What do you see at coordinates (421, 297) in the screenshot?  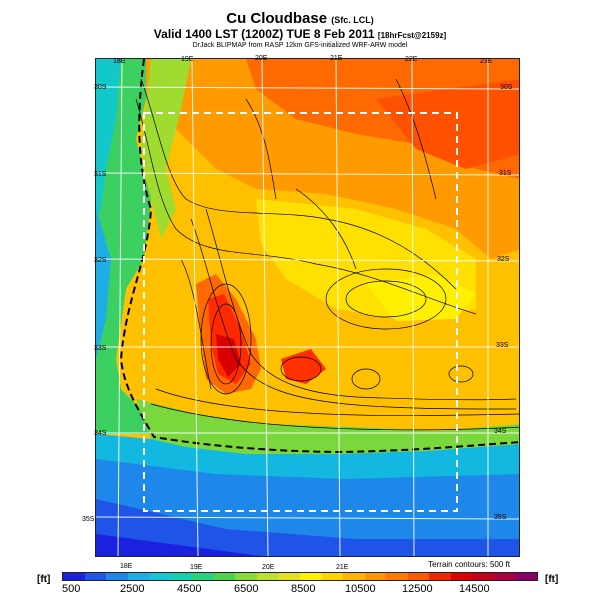 I see `field-central-bright` at bounding box center [421, 297].